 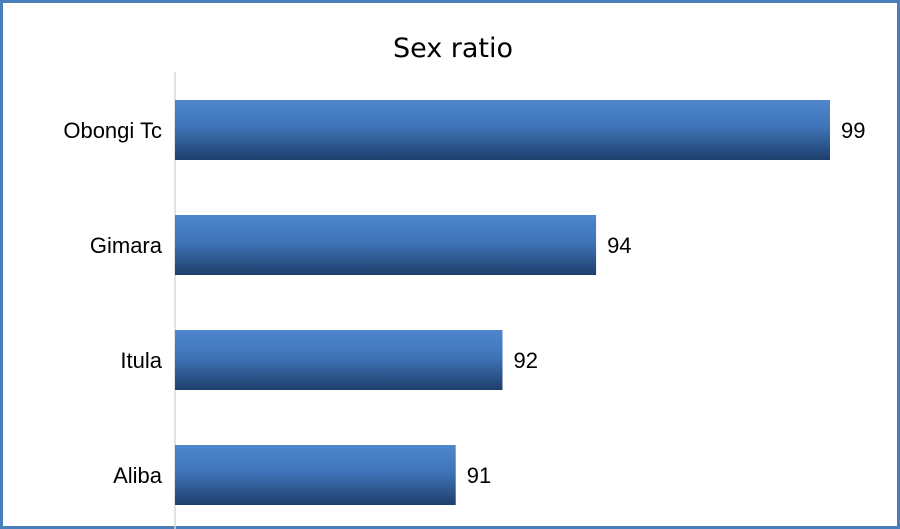 What do you see at coordinates (619, 245) in the screenshot?
I see `data-label: 94` at bounding box center [619, 245].